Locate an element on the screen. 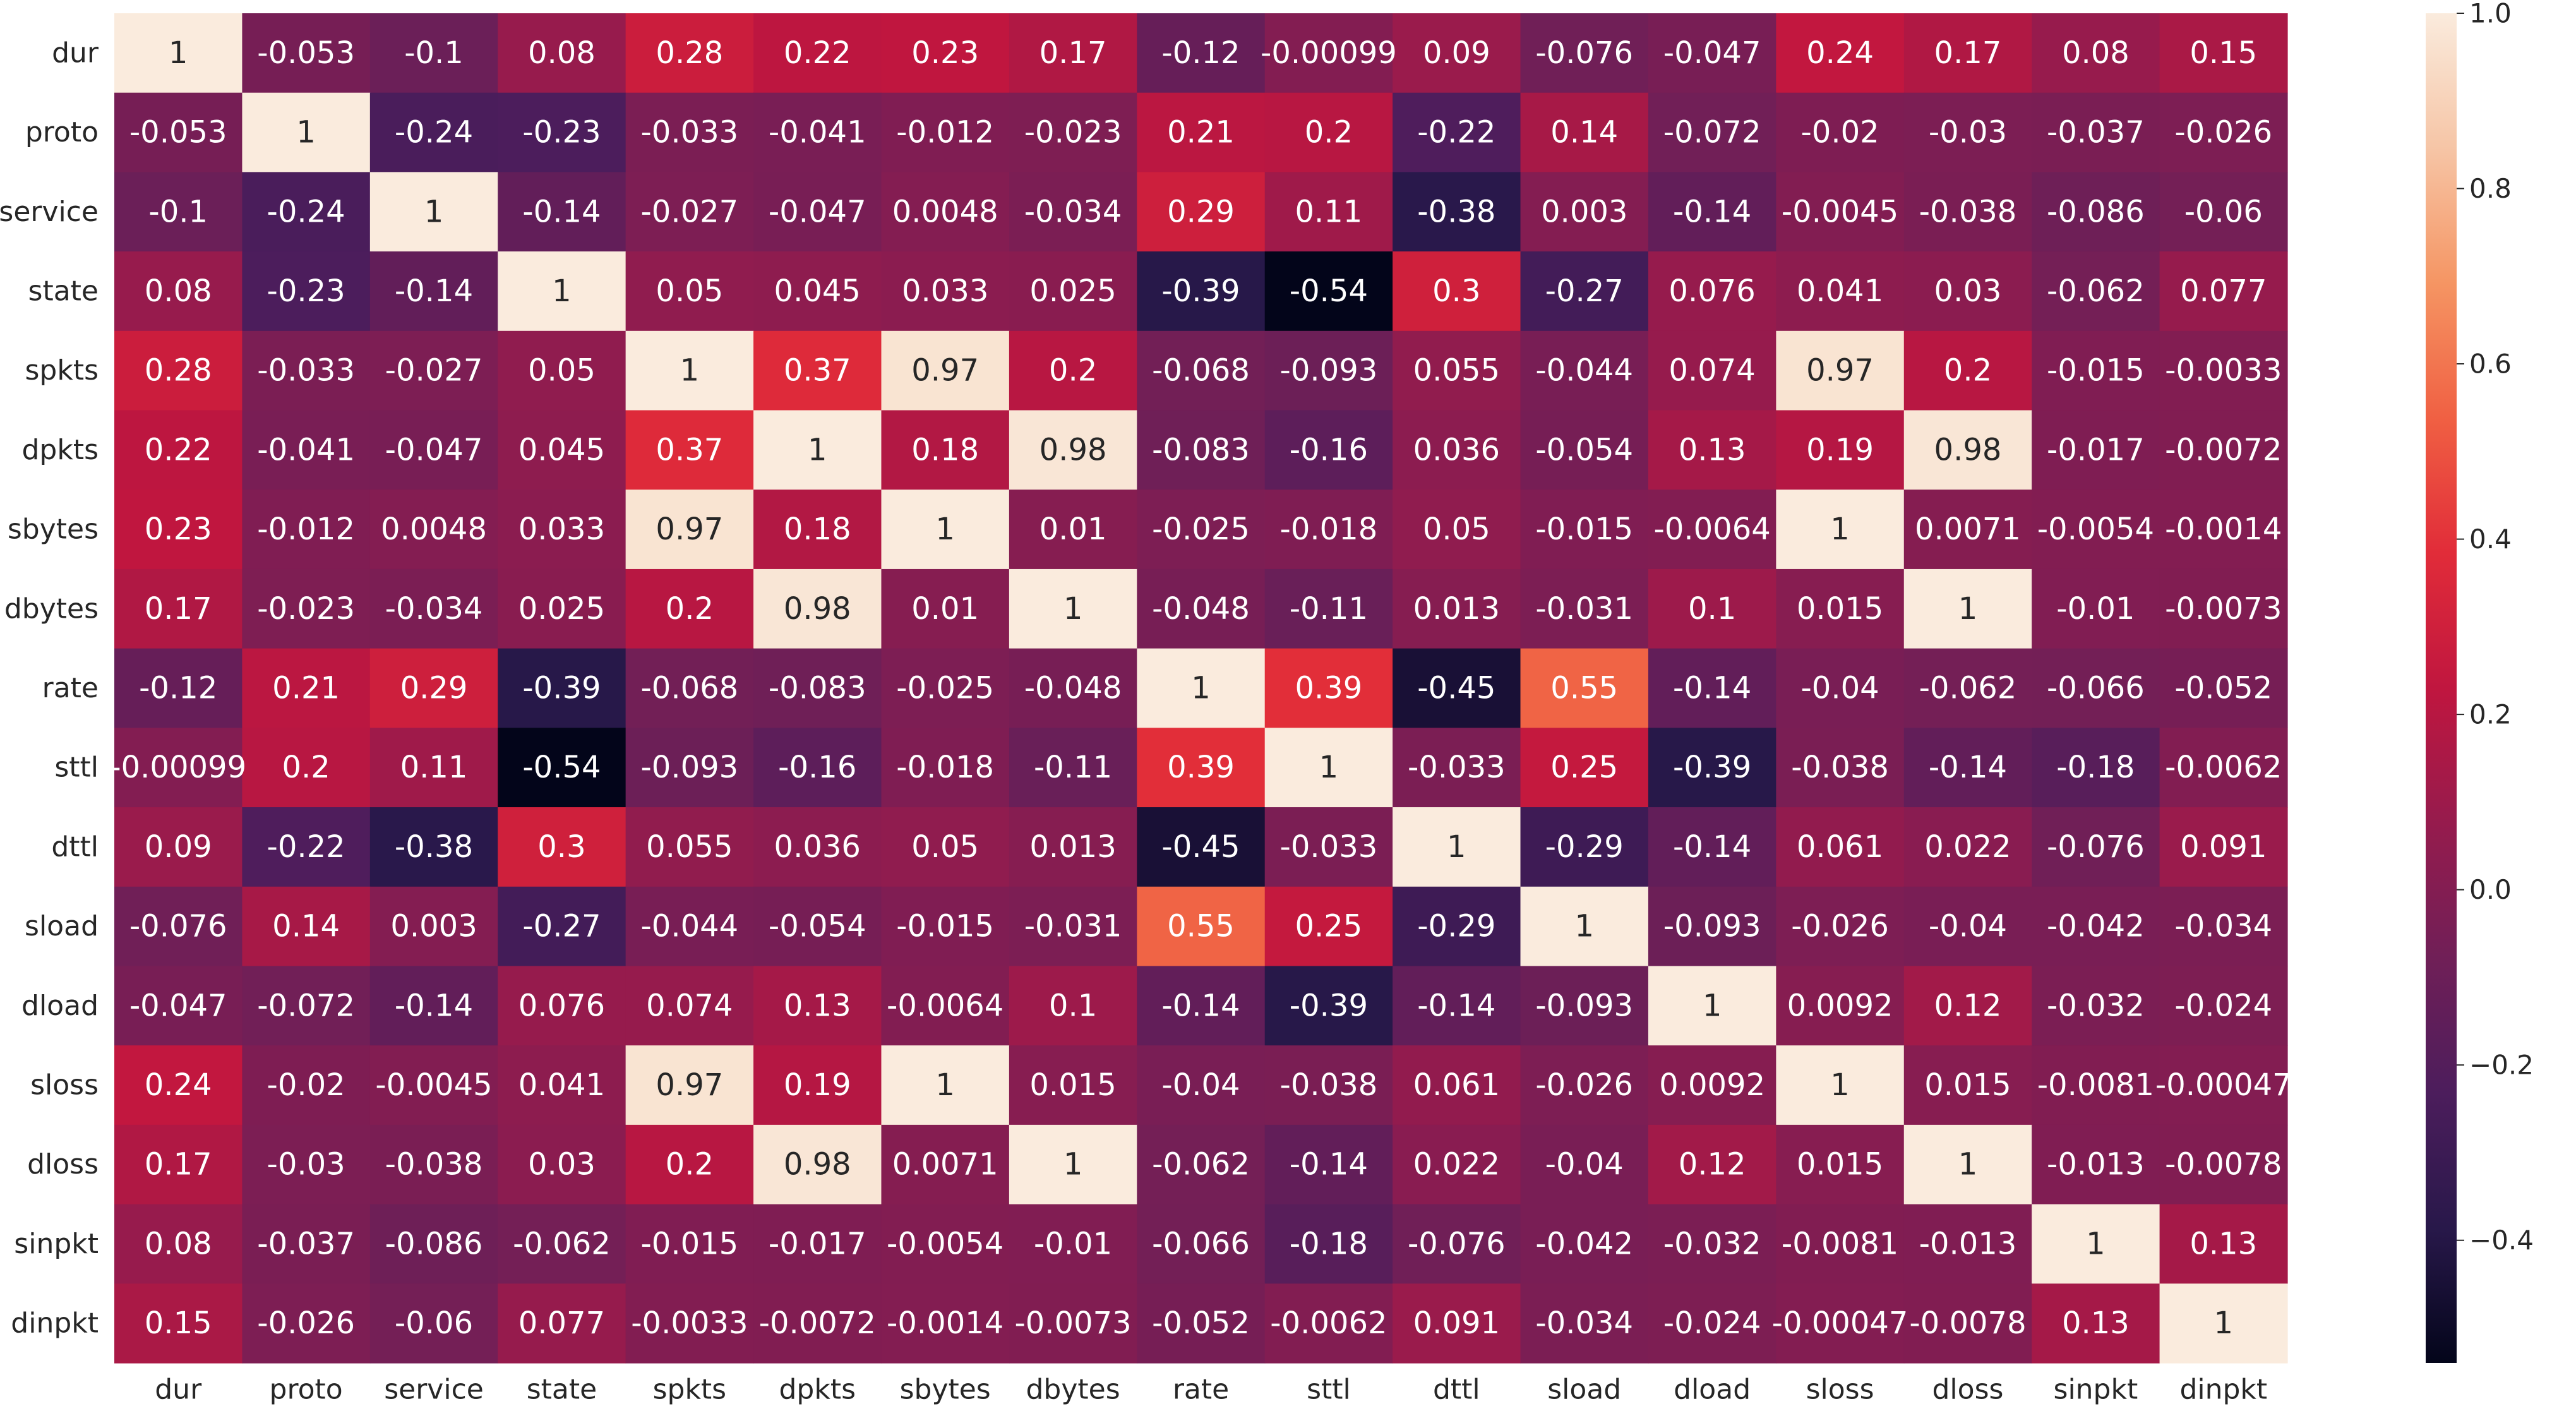  heatmap-cell-proto-sloss is located at coordinates (1840, 133).